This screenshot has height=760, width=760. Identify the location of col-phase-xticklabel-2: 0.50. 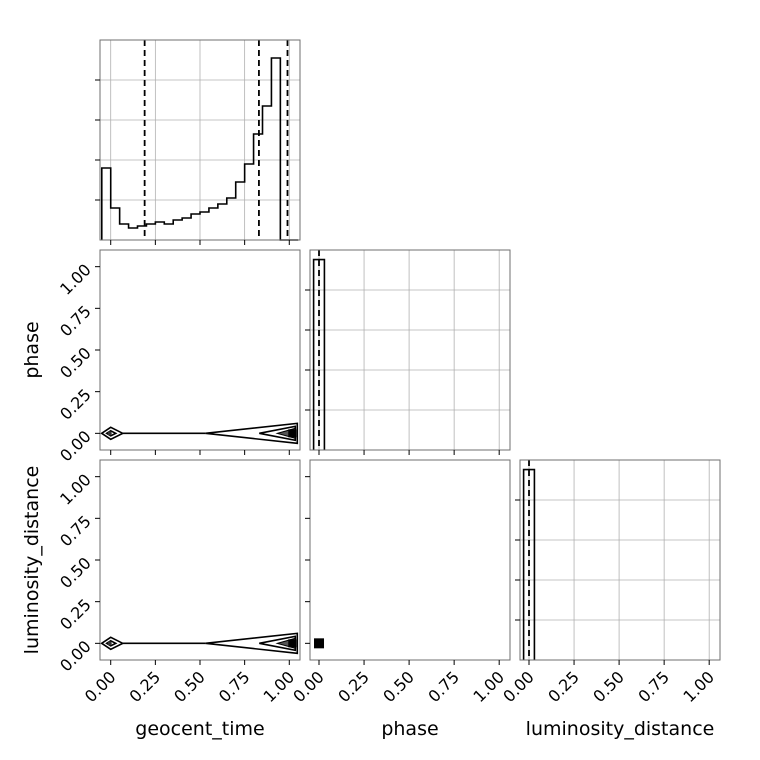
(398, 686).